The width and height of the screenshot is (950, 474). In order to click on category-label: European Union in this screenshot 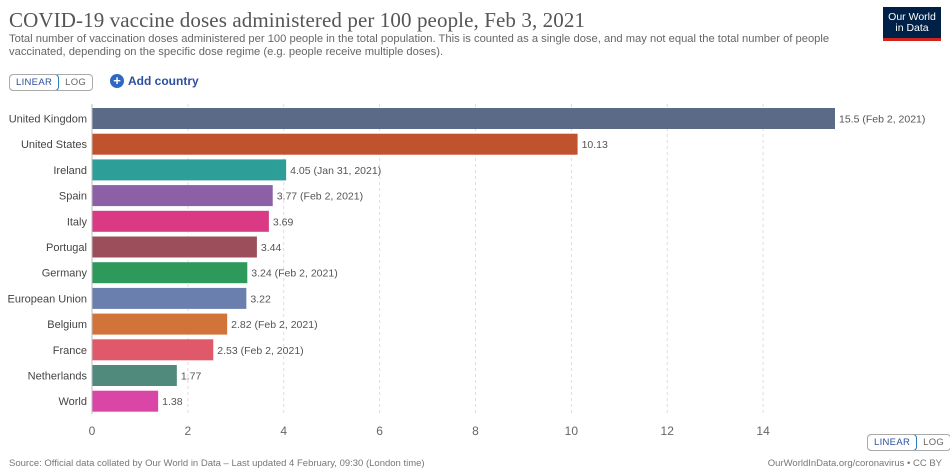, I will do `click(47, 299)`.